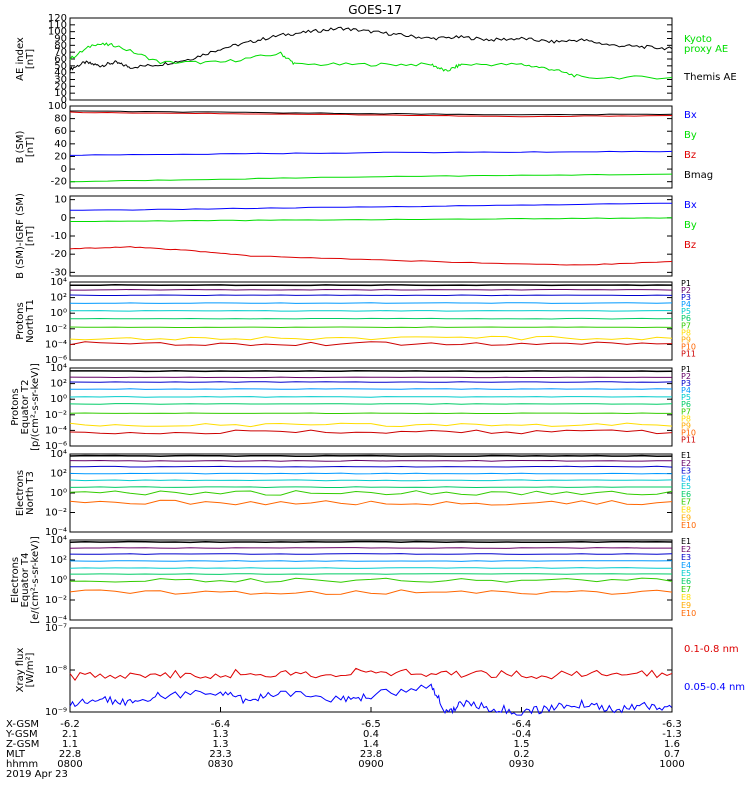 Image resolution: width=750 pixels, height=804 pixels. Describe the element at coordinates (690, 225) in the screenshot. I see `legend-entry: By` at that location.